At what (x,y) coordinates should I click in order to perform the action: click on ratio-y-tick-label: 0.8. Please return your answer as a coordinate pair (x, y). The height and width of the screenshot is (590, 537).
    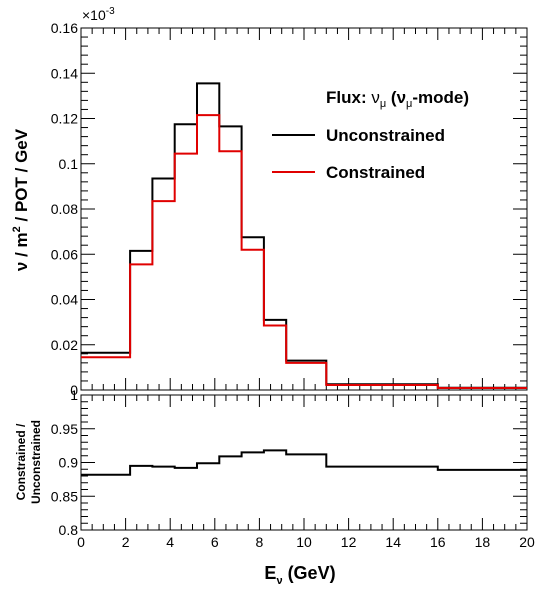
    Looking at the image, I should click on (69, 530).